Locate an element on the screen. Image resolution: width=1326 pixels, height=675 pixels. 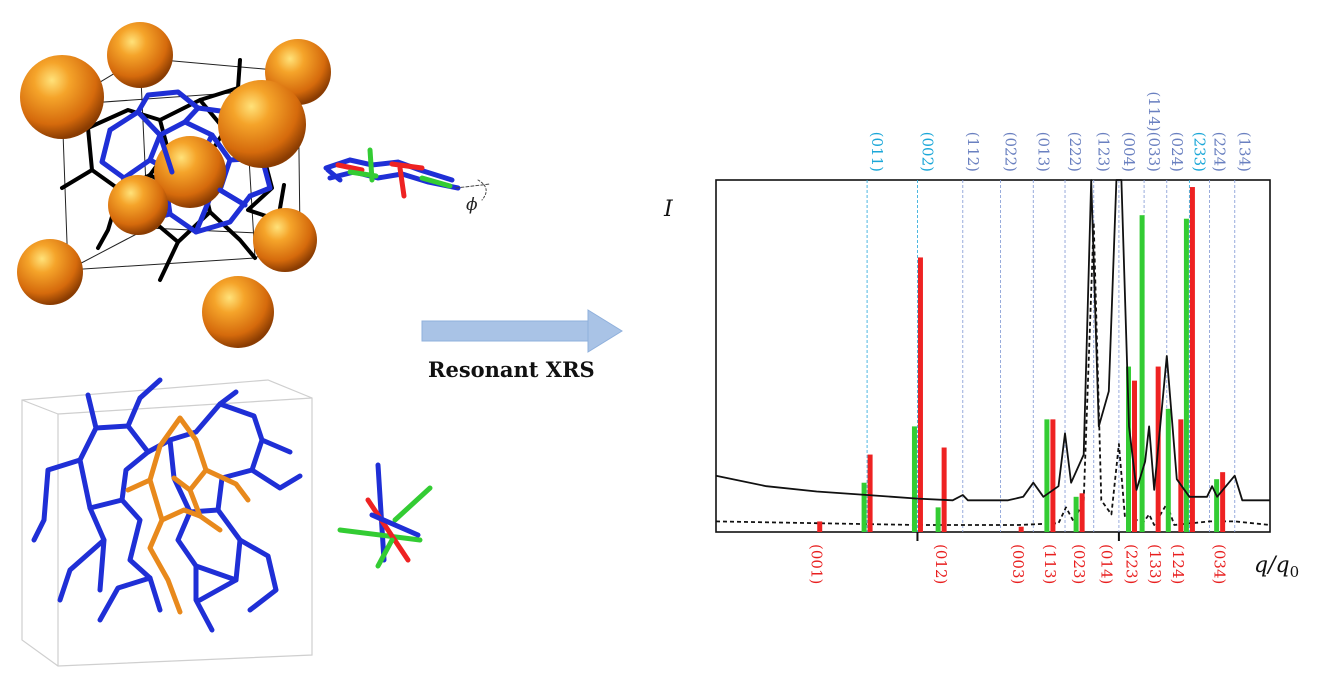
process-label: Resonant XRS is located at coordinates (511, 369).